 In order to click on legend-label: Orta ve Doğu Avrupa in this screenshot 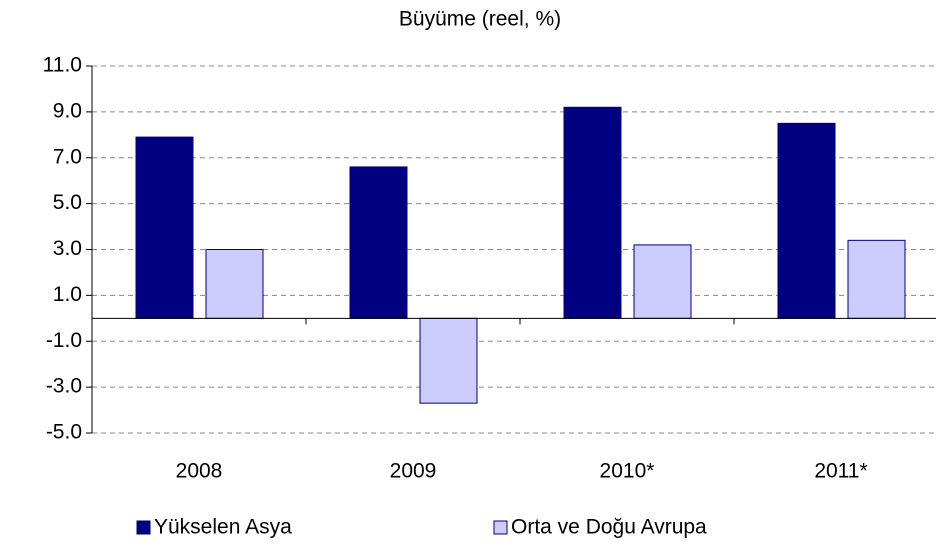, I will do `click(609, 527)`.